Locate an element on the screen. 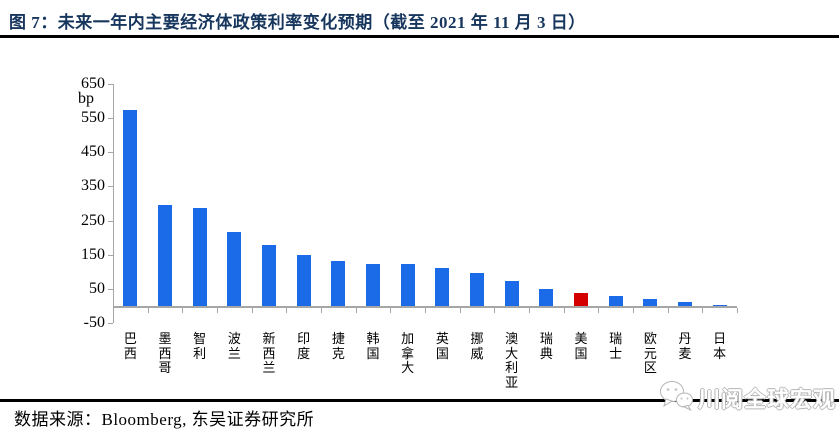 This screenshot has width=839, height=437. x-axis-category-label: 澳大利亚 is located at coordinates (512, 360).